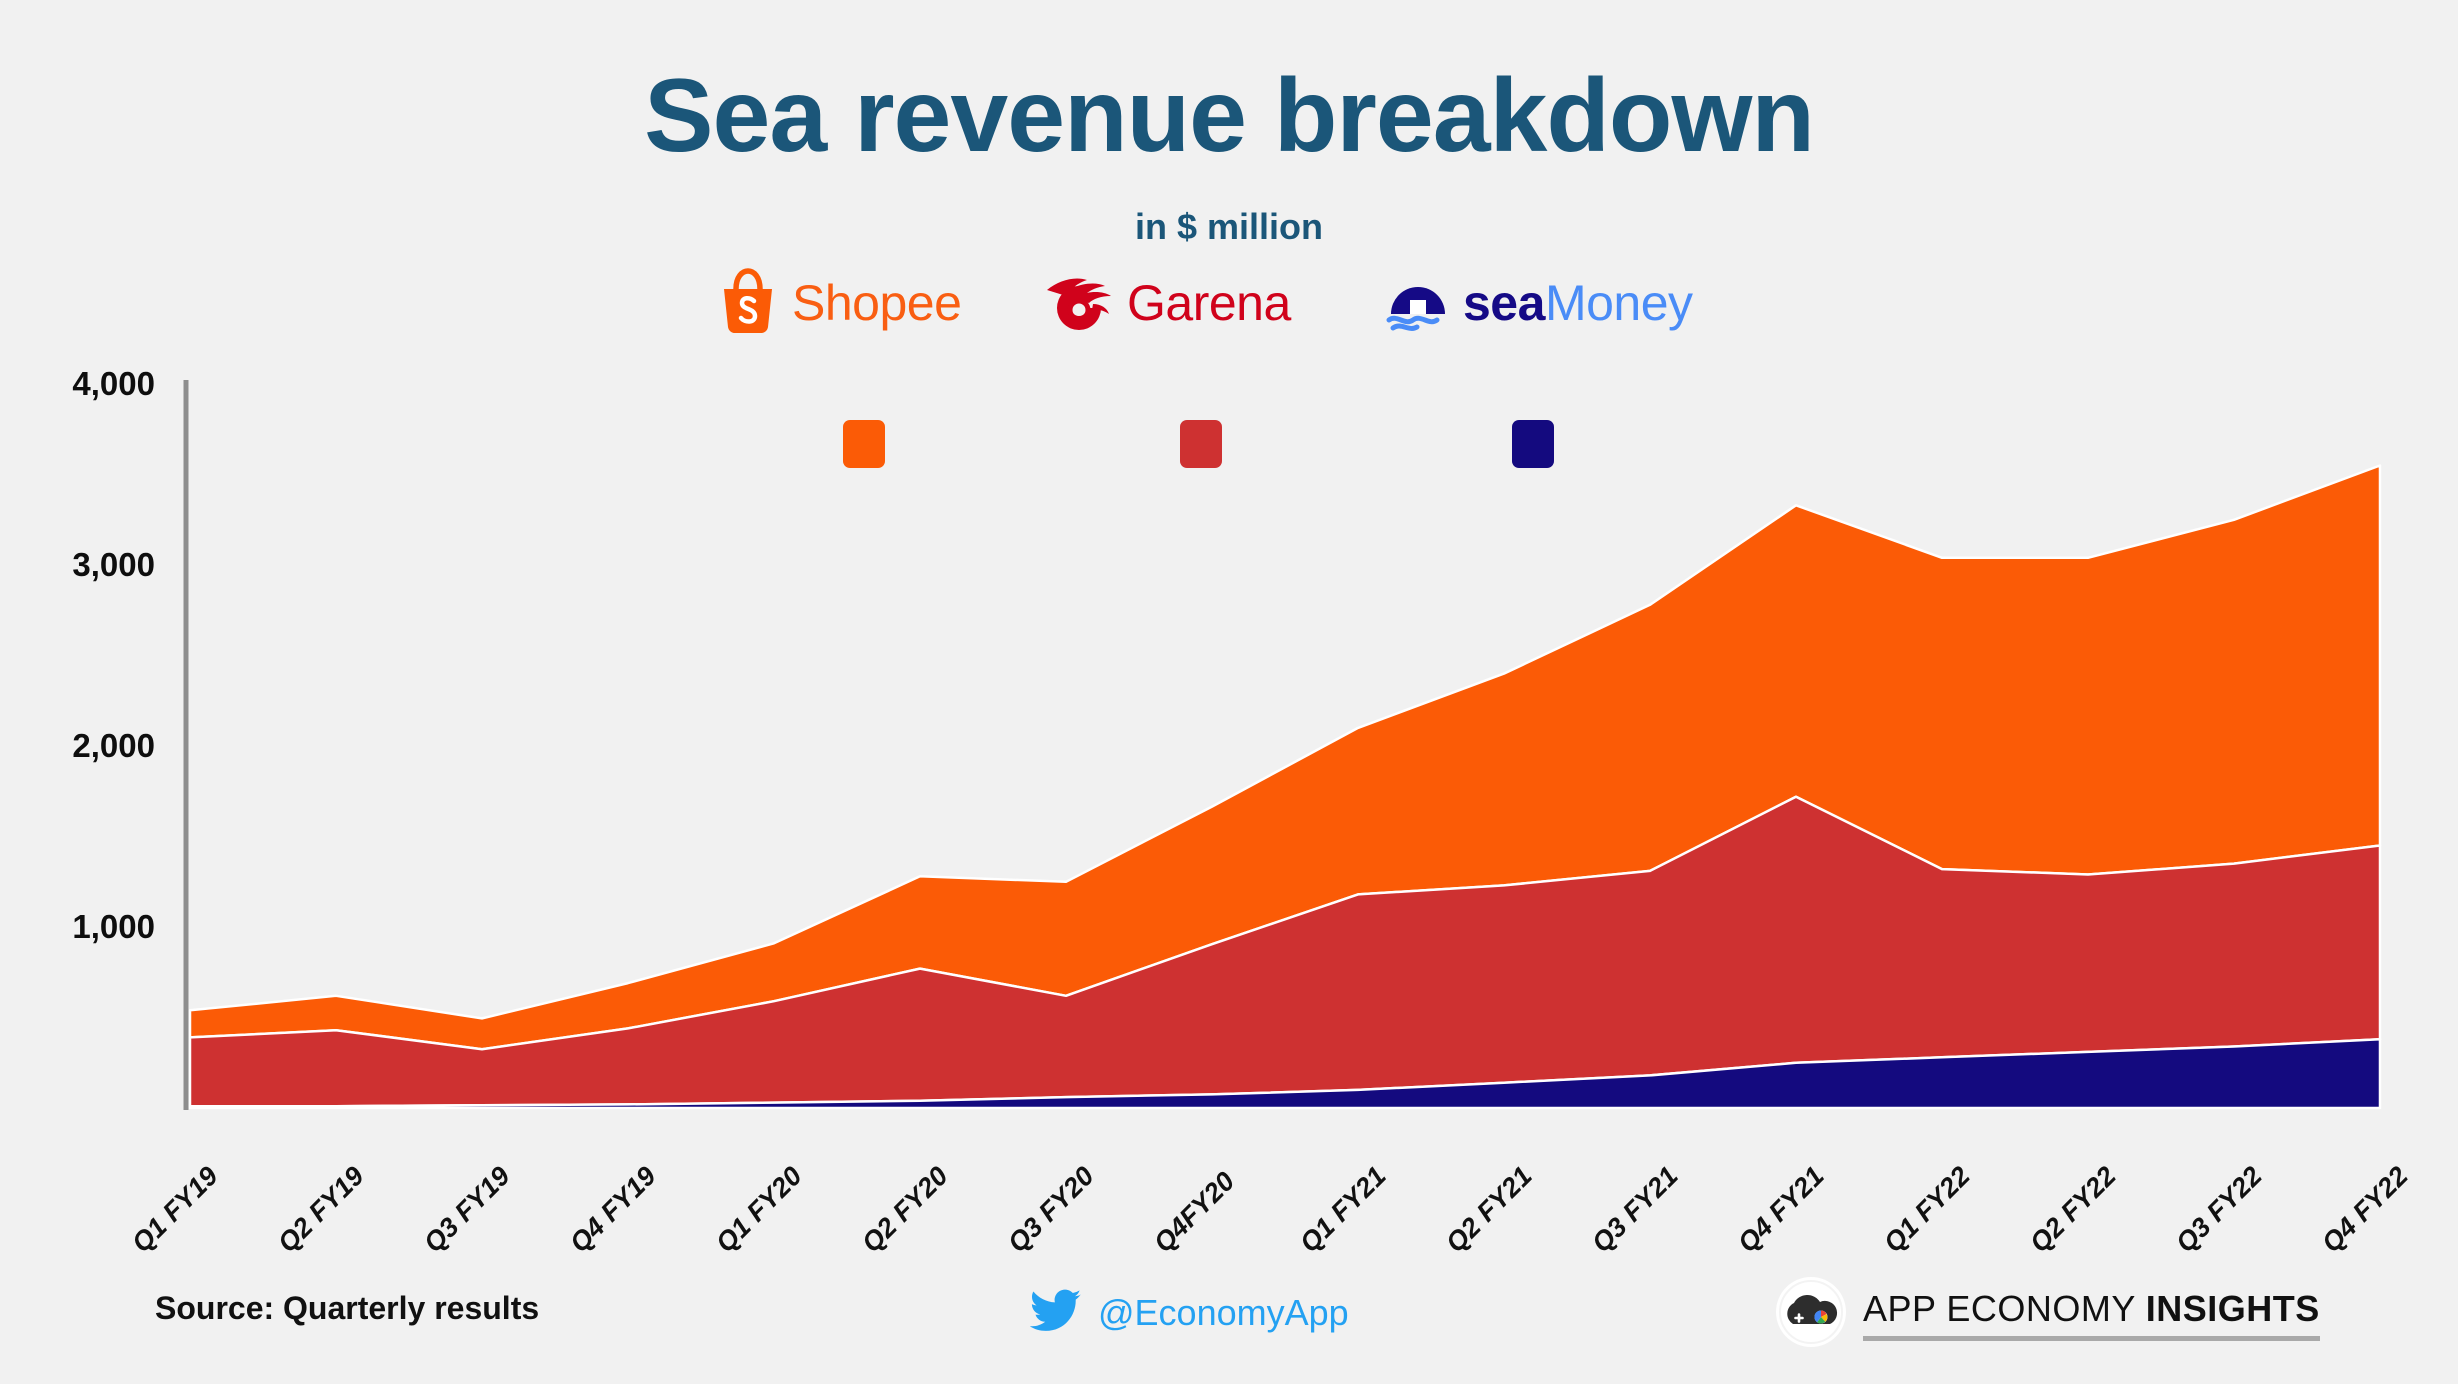 The image size is (2458, 1384). I want to click on legend-label-money: Money, so click(1618, 303).